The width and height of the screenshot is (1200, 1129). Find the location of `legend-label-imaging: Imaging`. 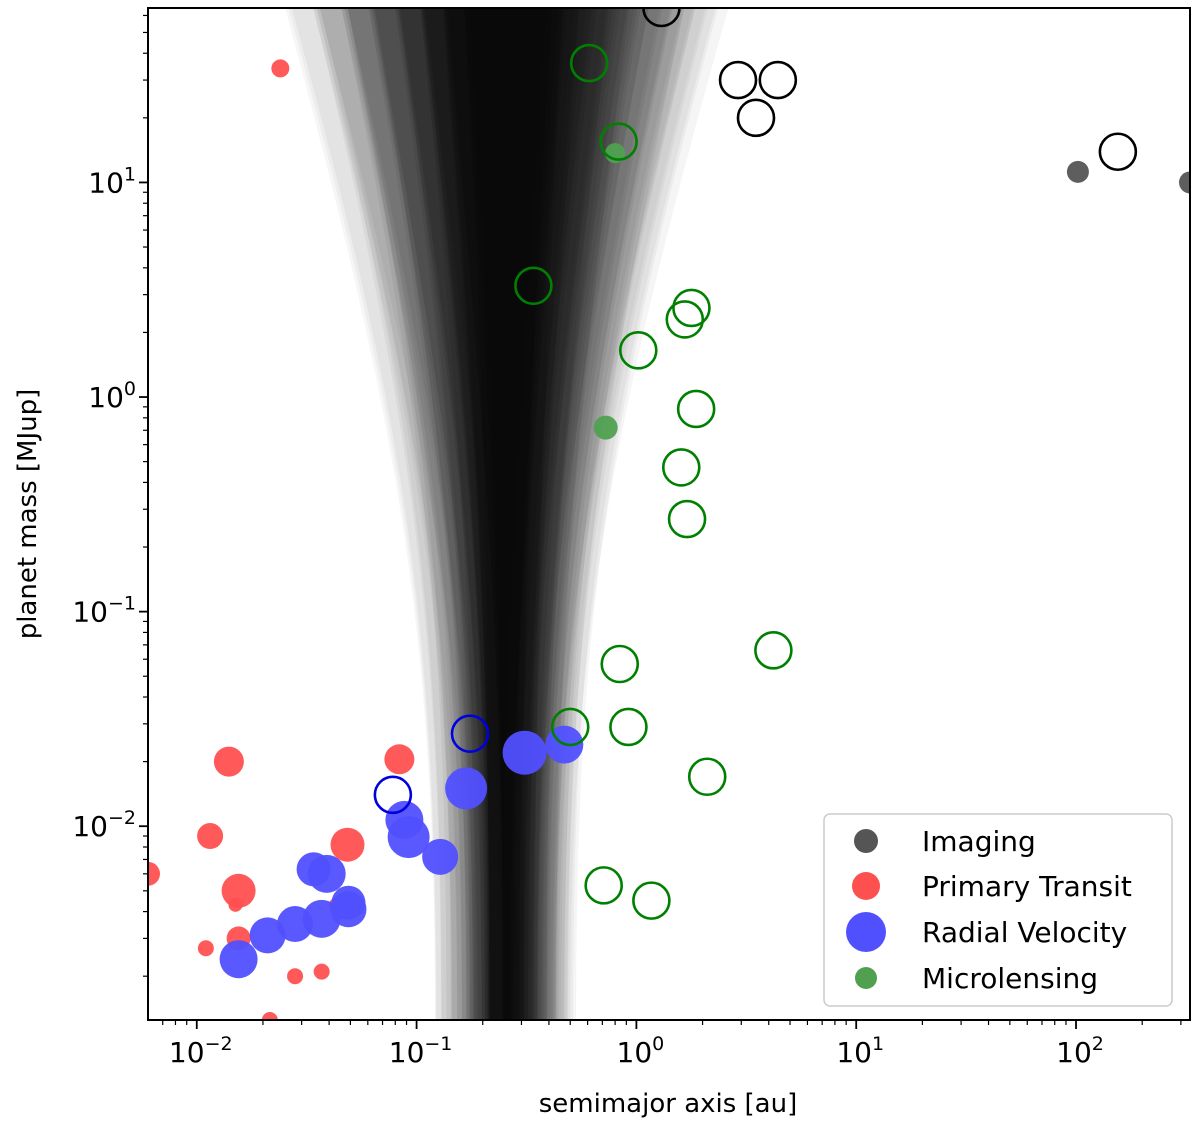

legend-label-imaging: Imaging is located at coordinates (979, 841).